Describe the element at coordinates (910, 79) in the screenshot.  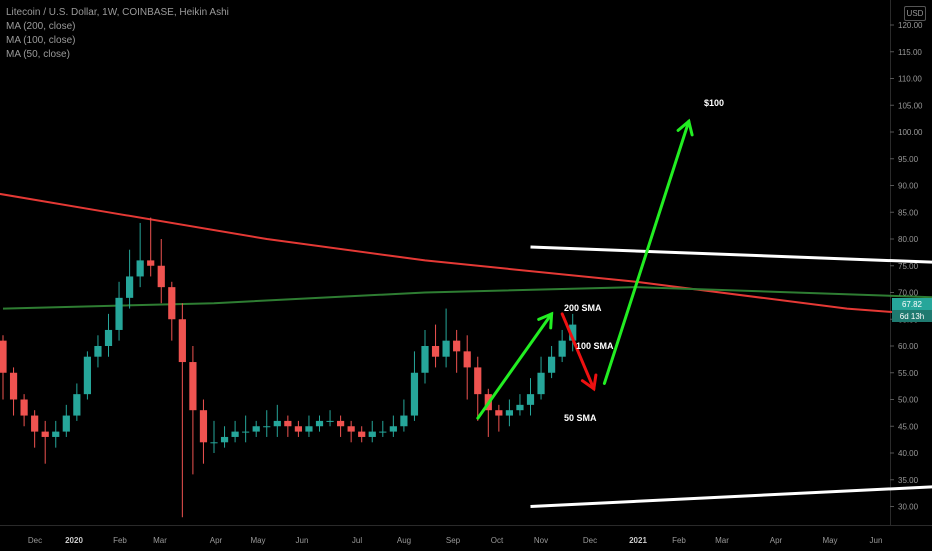
I see `y-tick-label: 110.00` at that location.